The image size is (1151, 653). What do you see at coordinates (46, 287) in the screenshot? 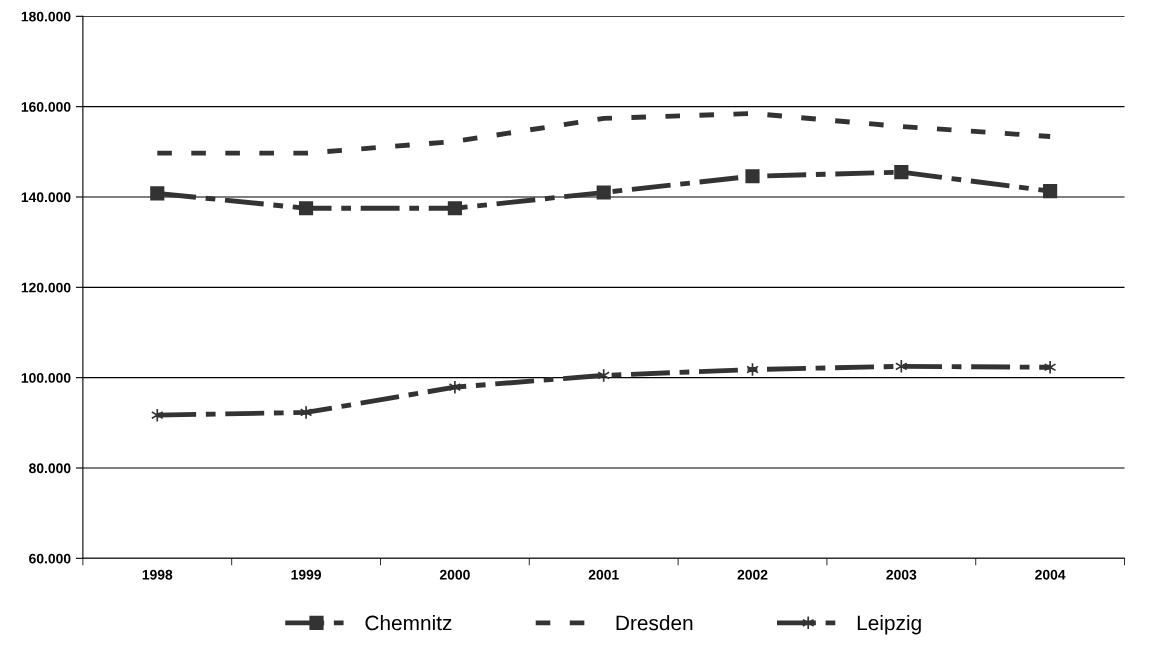
I see `y-tick-label: 120.000` at bounding box center [46, 287].